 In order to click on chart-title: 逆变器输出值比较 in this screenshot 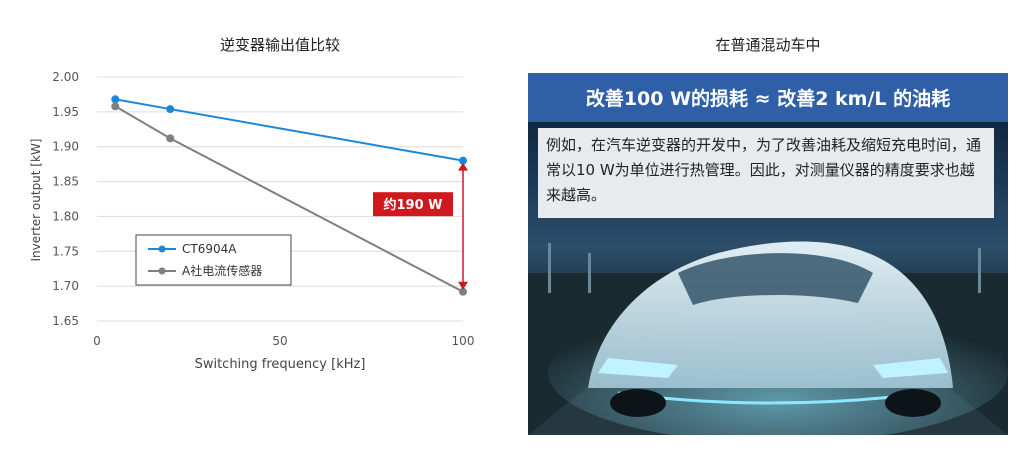, I will do `click(279, 45)`.